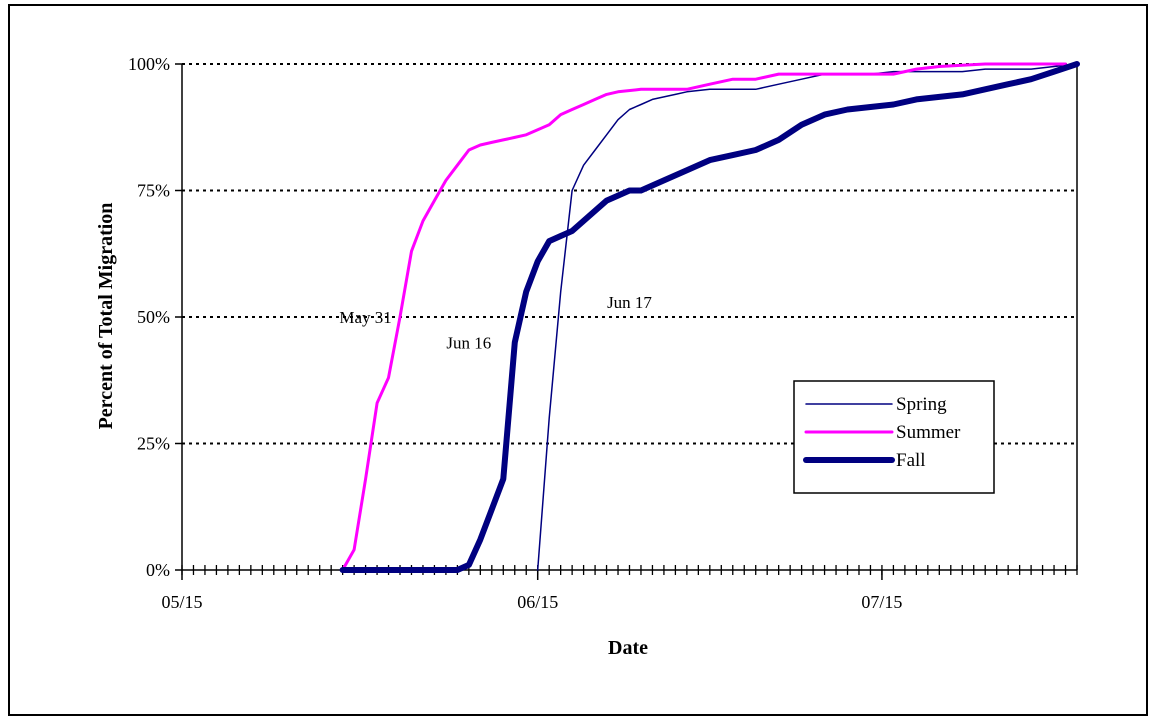 The width and height of the screenshot is (1154, 718). Describe the element at coordinates (158, 570) in the screenshot. I see `y-tick-label: 0%` at that location.